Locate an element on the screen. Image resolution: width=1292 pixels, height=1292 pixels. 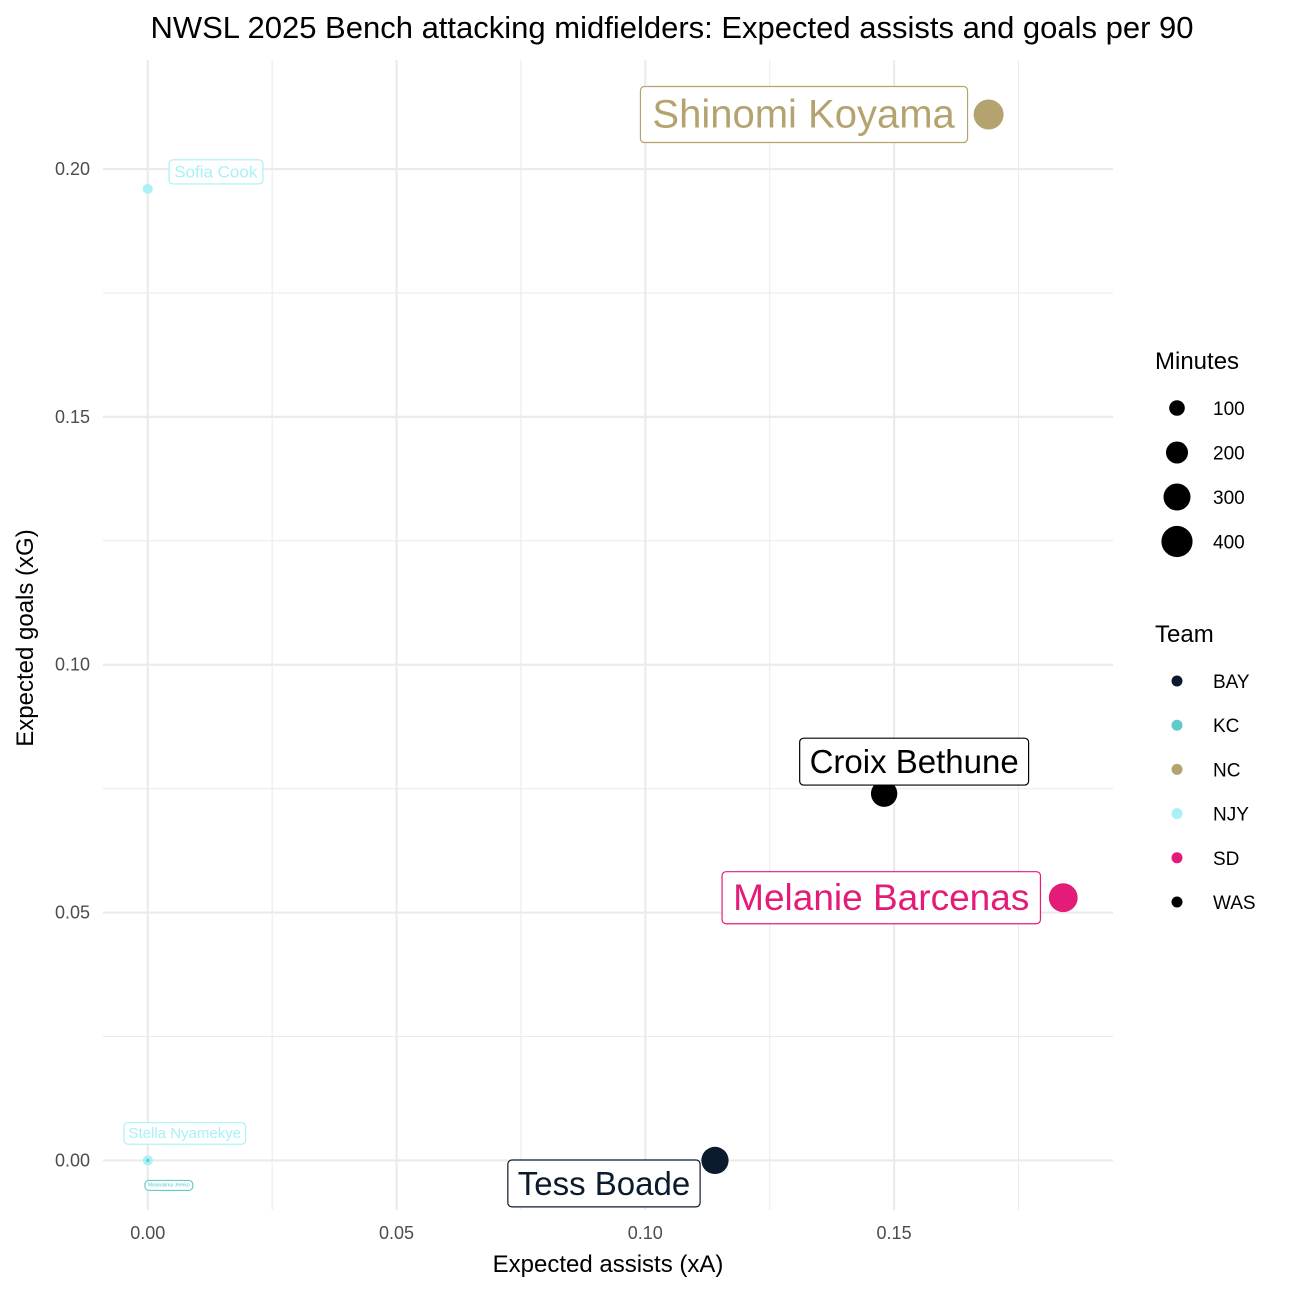
legend-team-label: KC is located at coordinates (1226, 726).